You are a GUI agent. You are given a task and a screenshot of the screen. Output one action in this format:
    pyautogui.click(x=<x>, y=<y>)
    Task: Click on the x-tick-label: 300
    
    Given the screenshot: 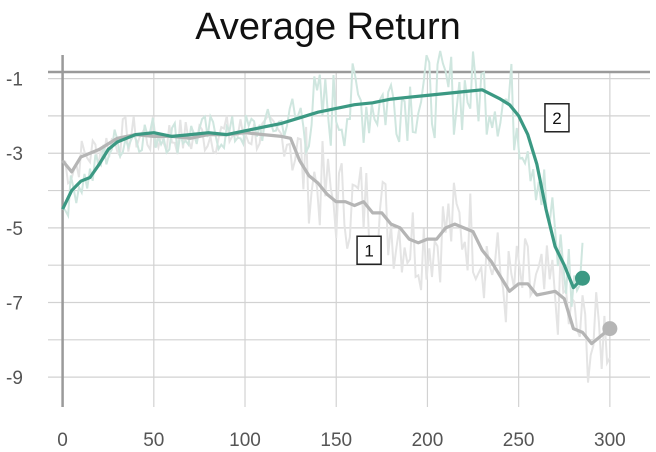 What is the action you would take?
    pyautogui.click(x=610, y=440)
    